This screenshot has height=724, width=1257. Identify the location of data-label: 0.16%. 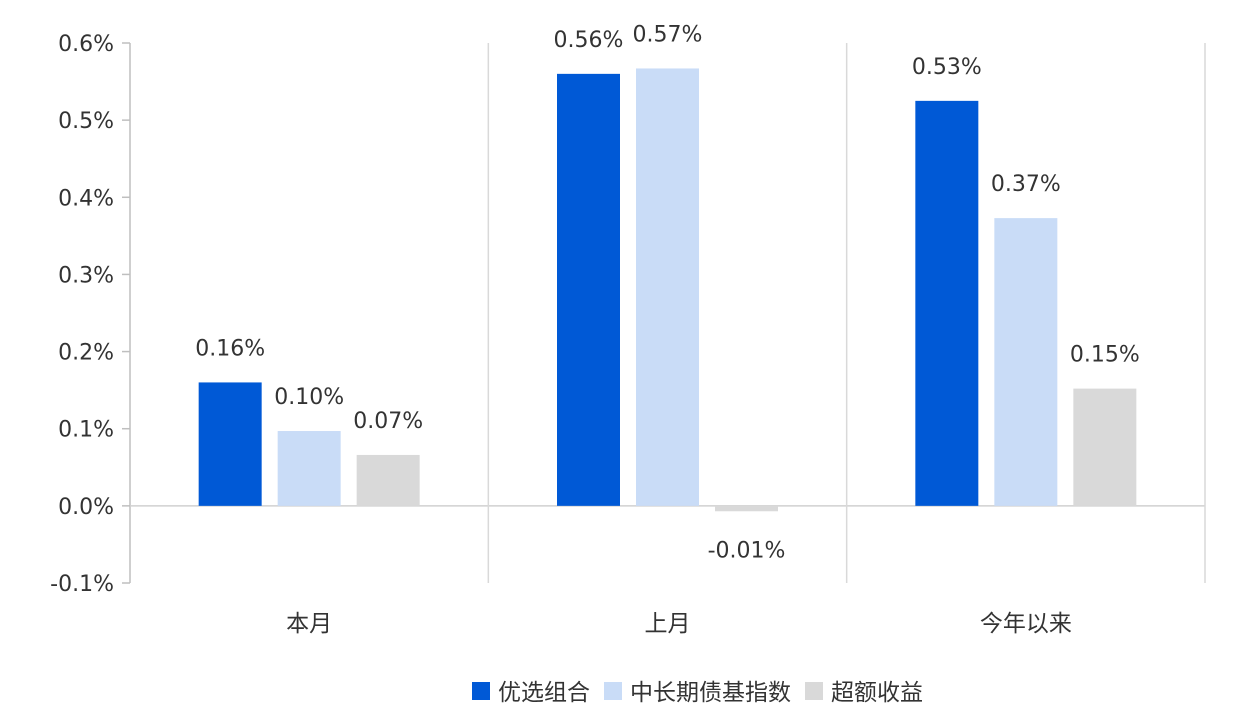
(230, 348).